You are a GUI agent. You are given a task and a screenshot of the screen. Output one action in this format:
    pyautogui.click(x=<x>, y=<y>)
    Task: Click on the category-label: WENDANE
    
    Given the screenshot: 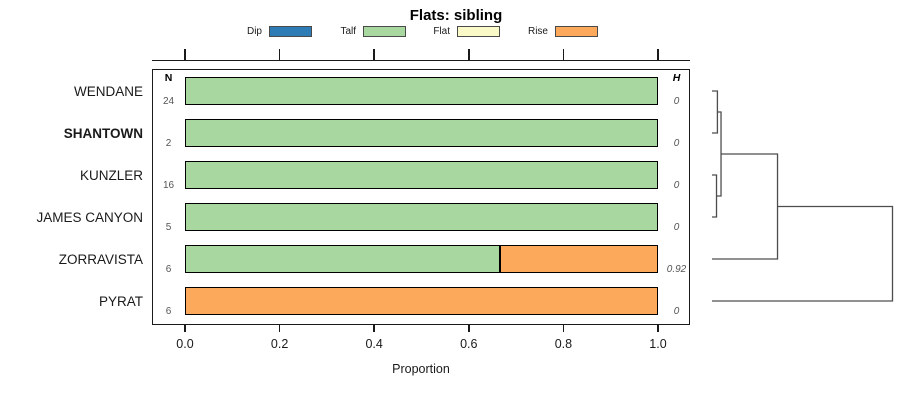 What is the action you would take?
    pyautogui.click(x=108, y=91)
    